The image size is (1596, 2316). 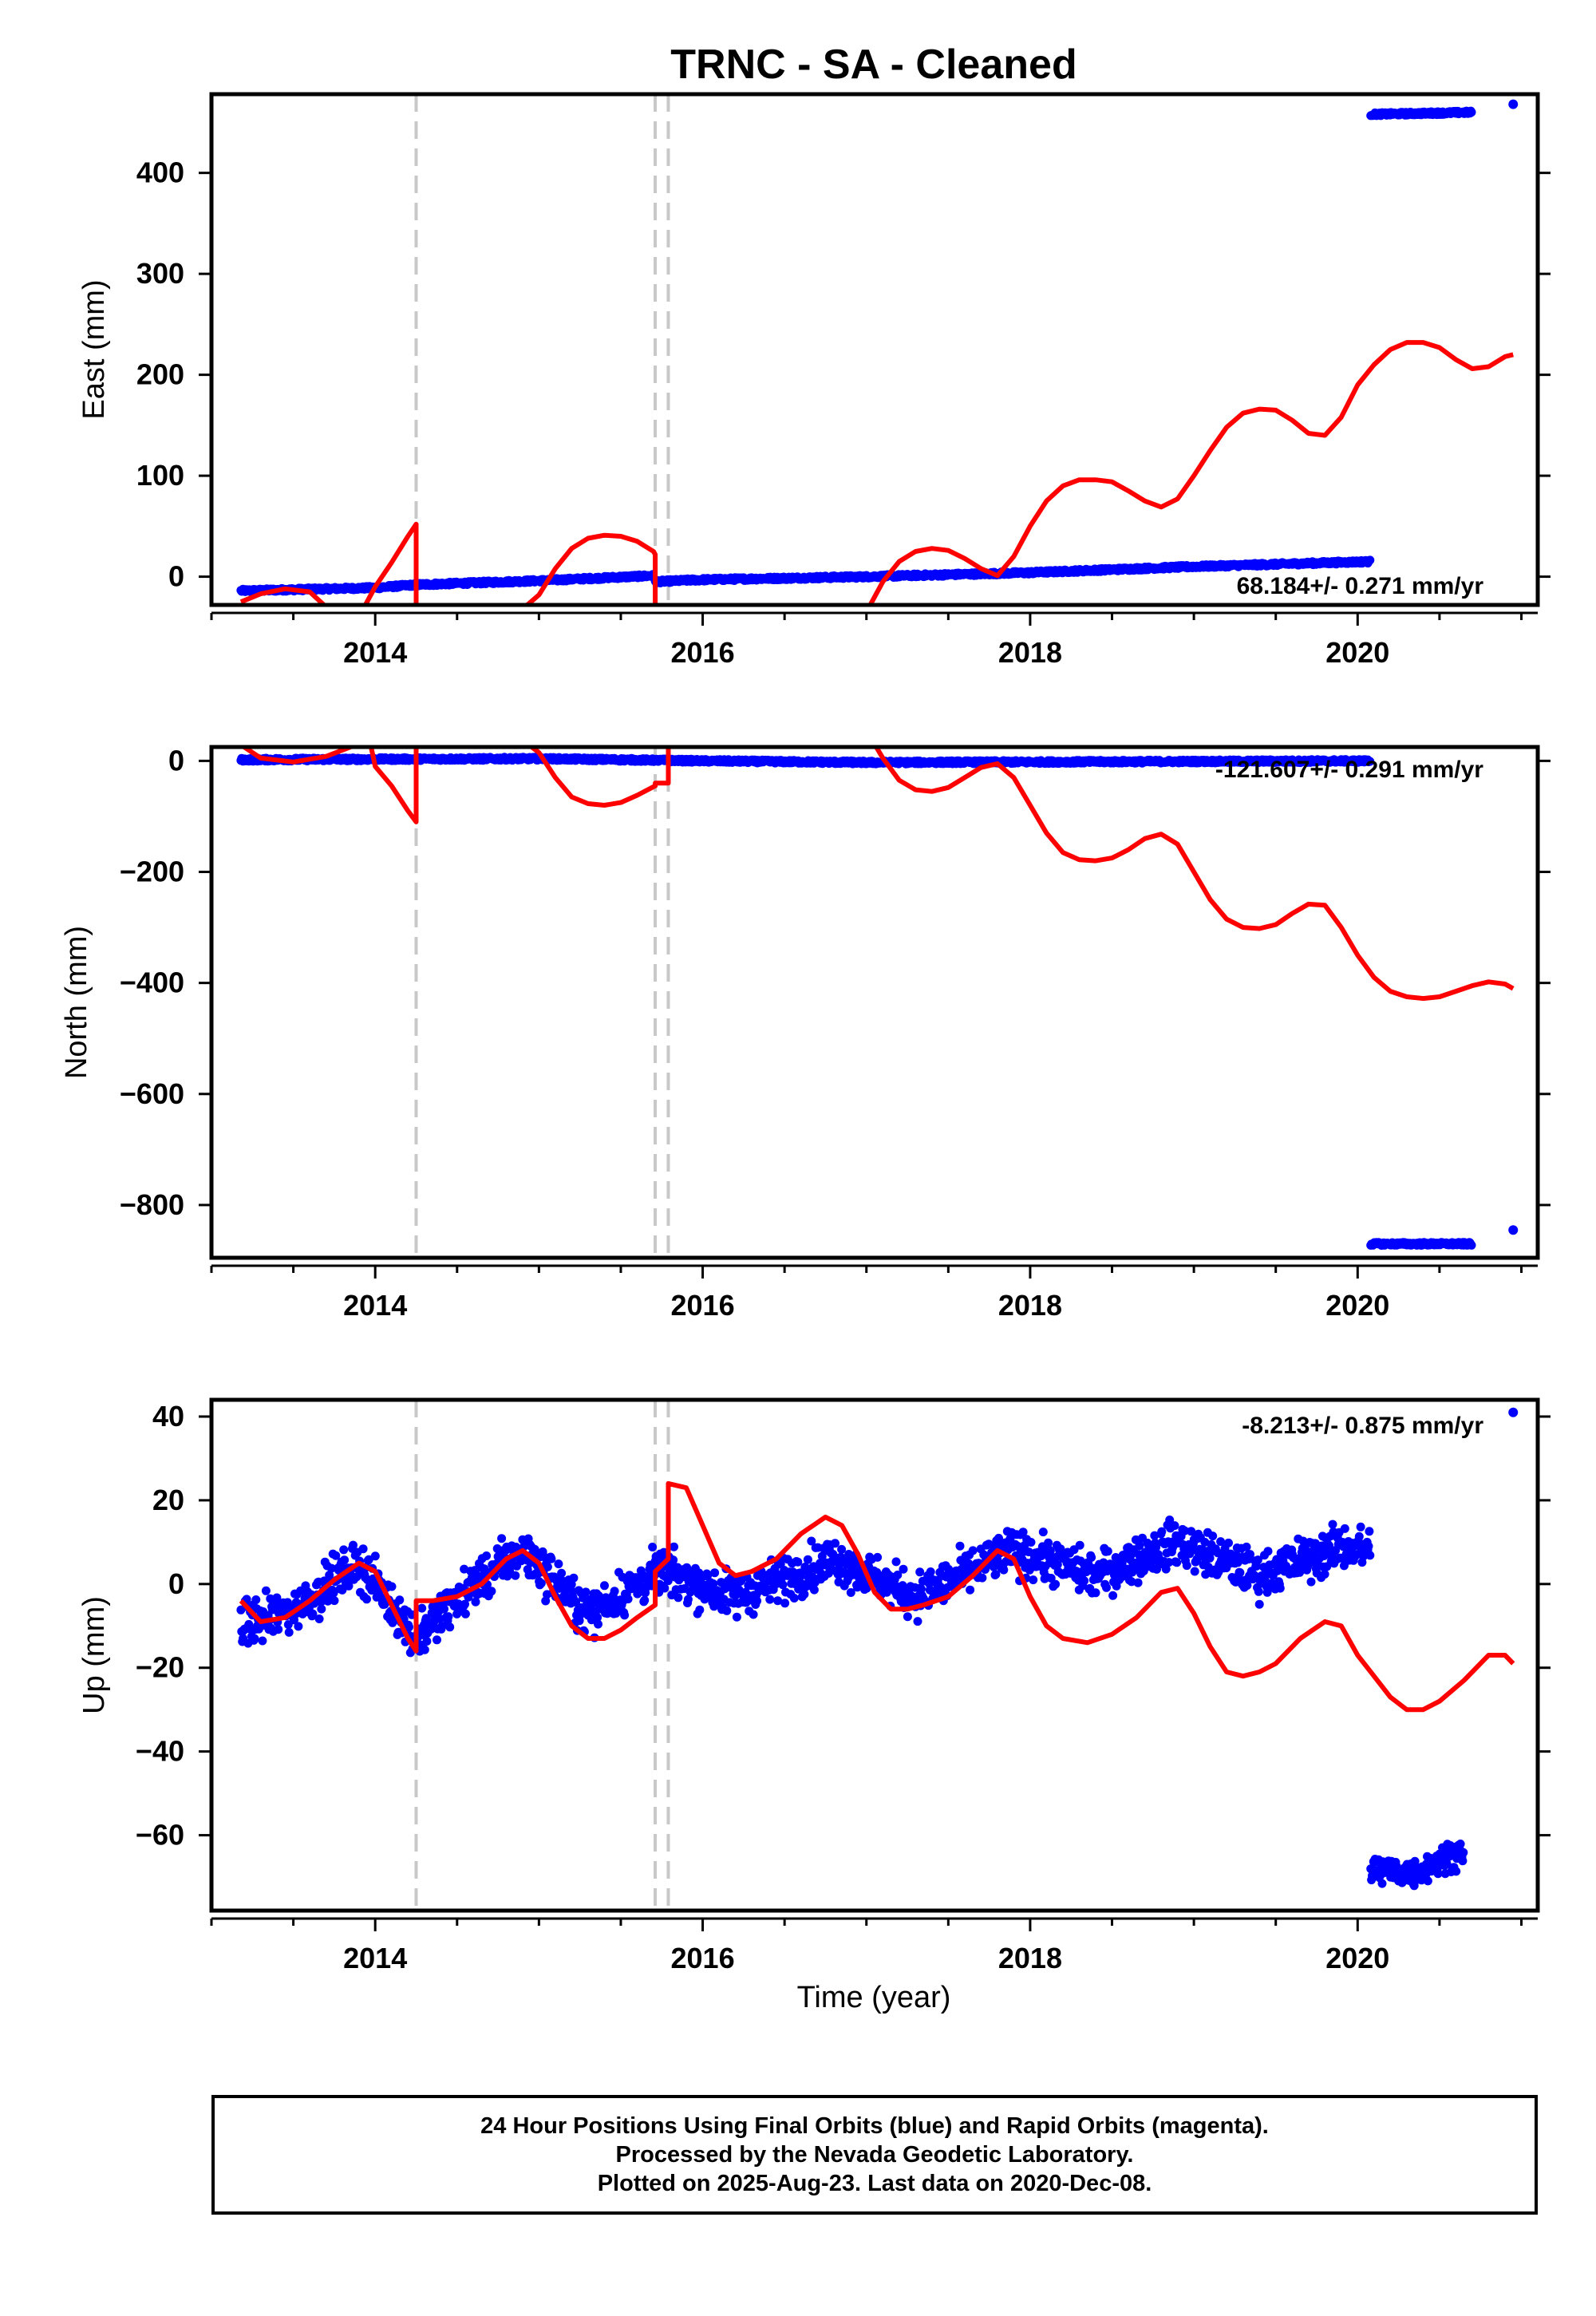 What do you see at coordinates (375, 652) in the screenshot?
I see `x-tick-label: 2014` at bounding box center [375, 652].